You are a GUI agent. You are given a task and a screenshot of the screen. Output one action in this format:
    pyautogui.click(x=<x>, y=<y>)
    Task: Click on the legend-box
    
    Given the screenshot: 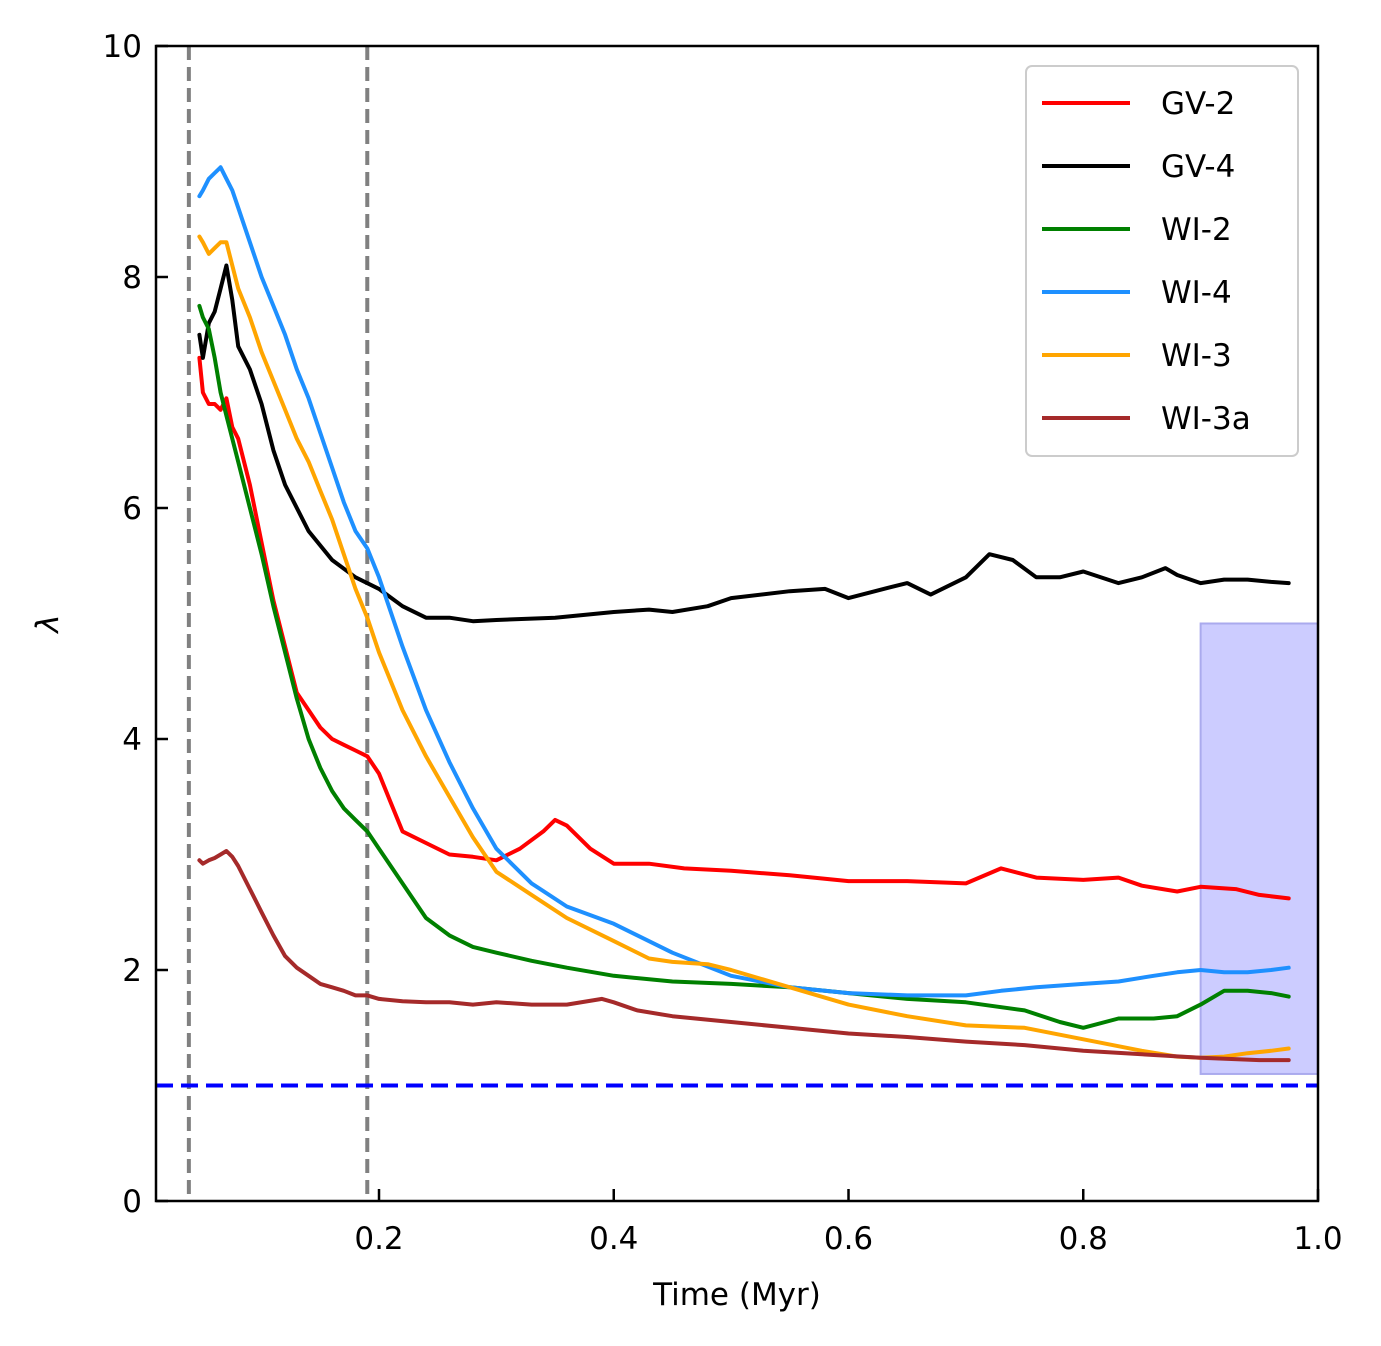 What is the action you would take?
    pyautogui.click(x=1162, y=261)
    